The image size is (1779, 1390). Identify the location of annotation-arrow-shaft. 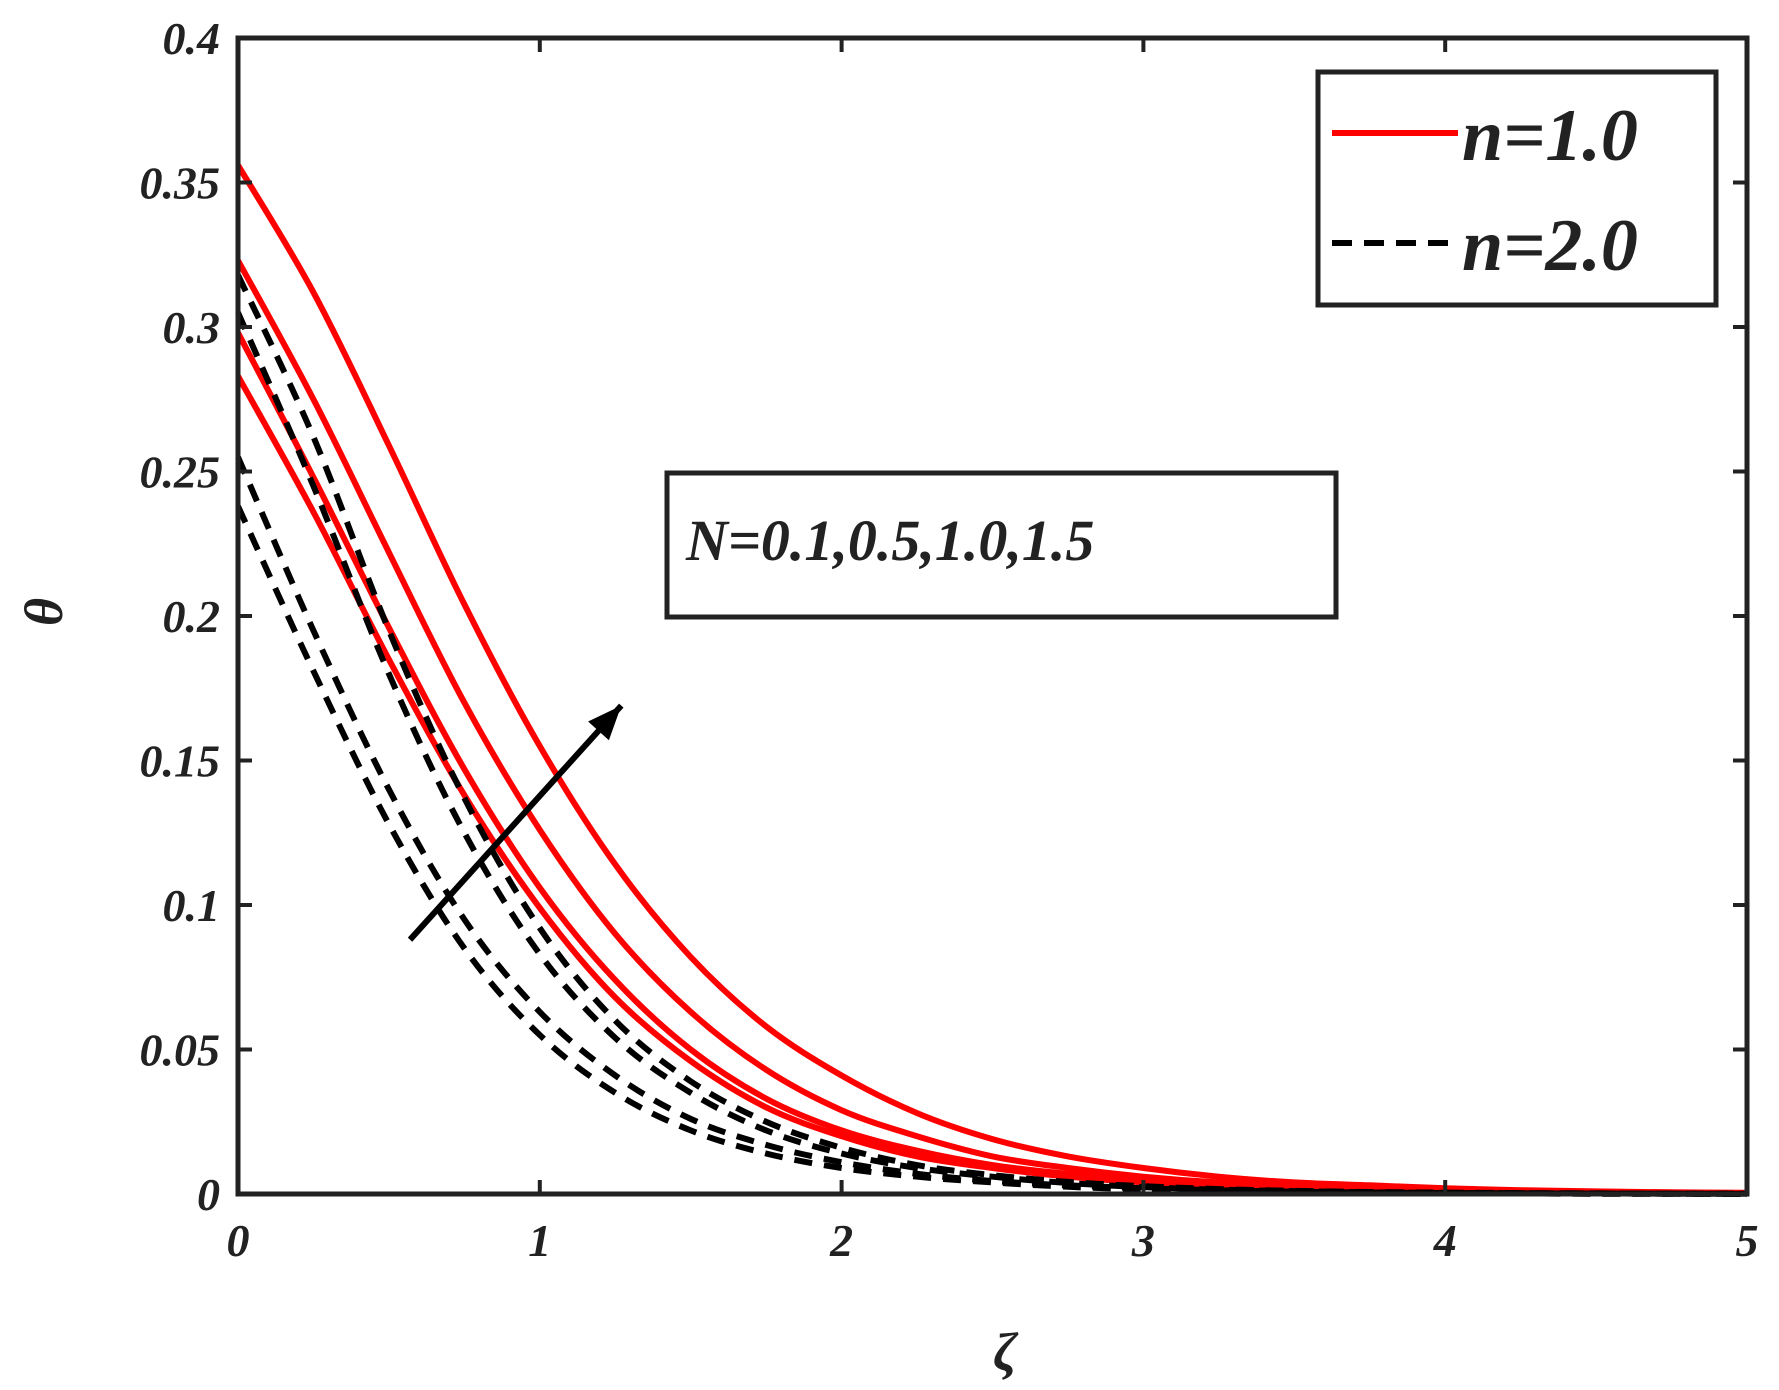
(515, 822).